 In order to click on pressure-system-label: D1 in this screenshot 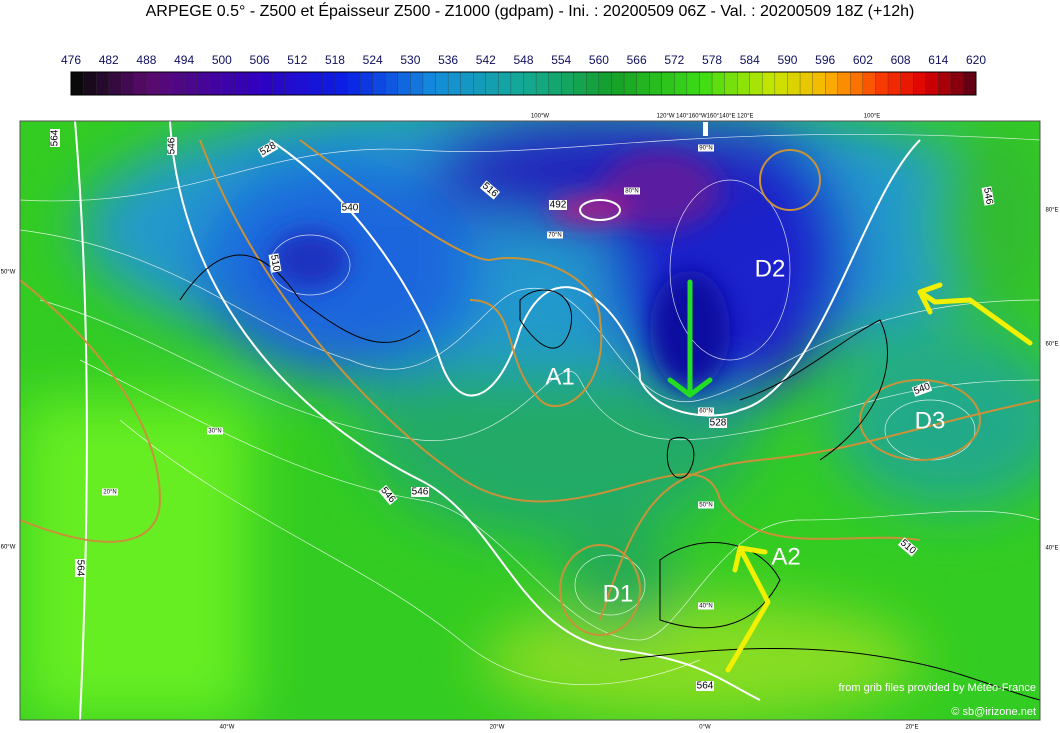, I will do `click(618, 593)`.